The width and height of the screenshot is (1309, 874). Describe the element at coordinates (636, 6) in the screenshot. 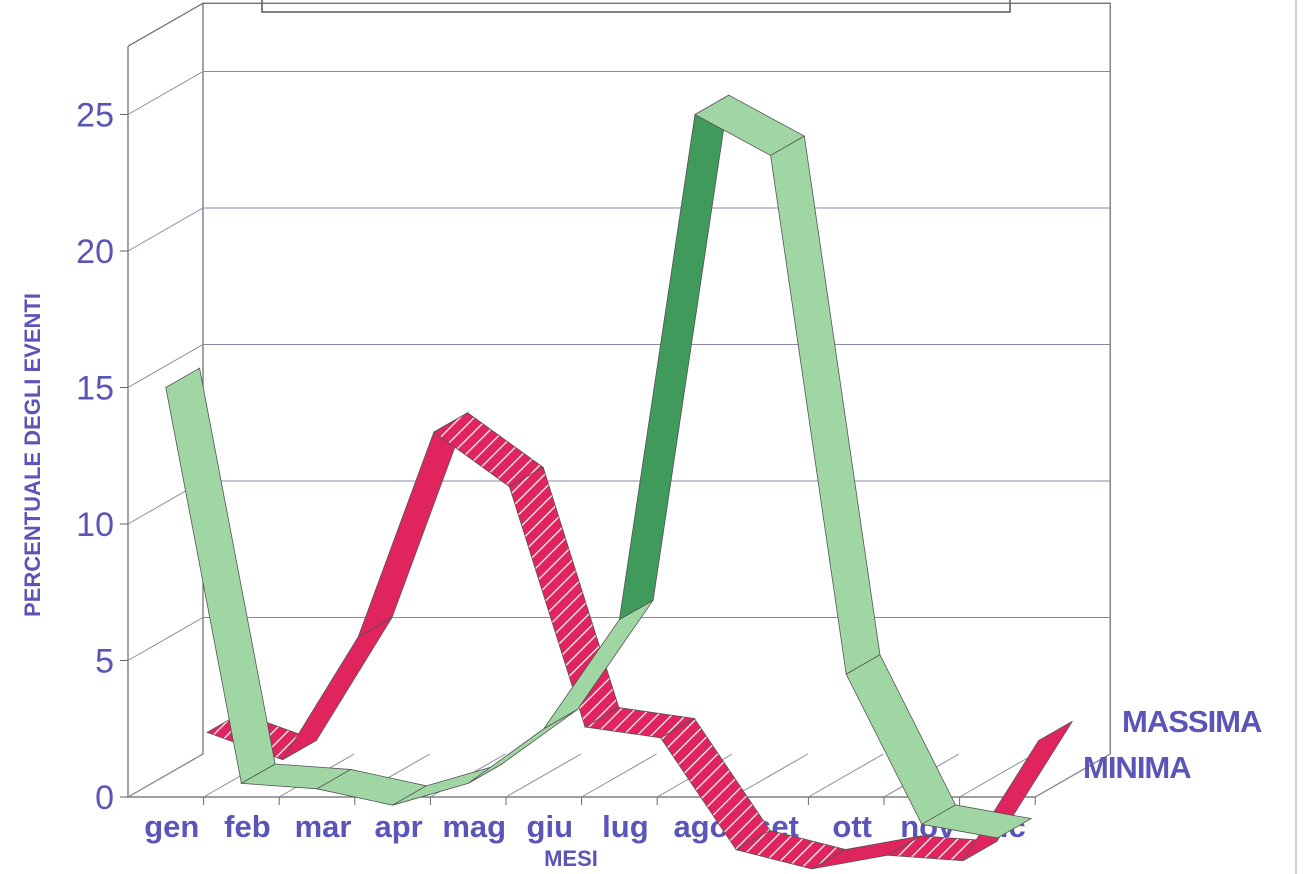

I see `top-box` at that location.